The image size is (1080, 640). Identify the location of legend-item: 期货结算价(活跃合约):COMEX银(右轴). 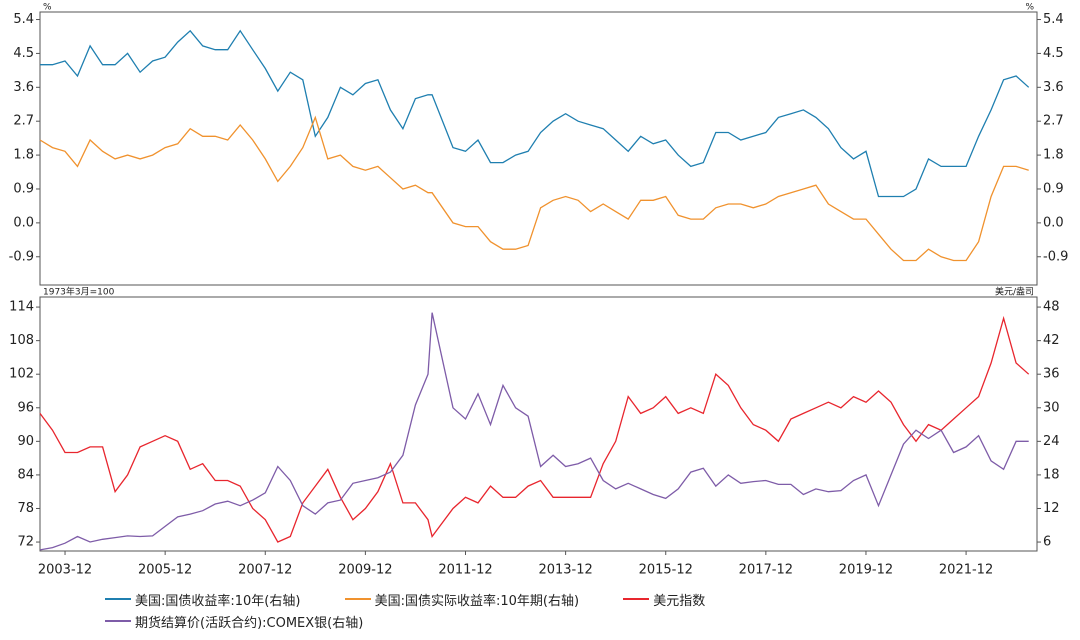
(234, 621).